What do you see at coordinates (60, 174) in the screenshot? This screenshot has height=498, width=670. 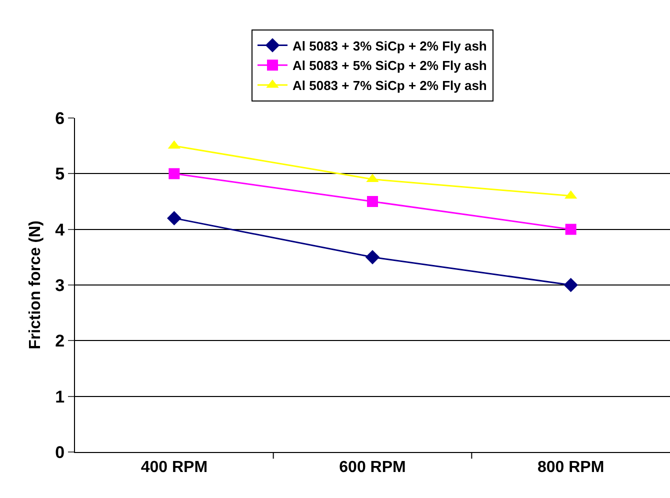 I see `y-tick-label: 5` at bounding box center [60, 174].